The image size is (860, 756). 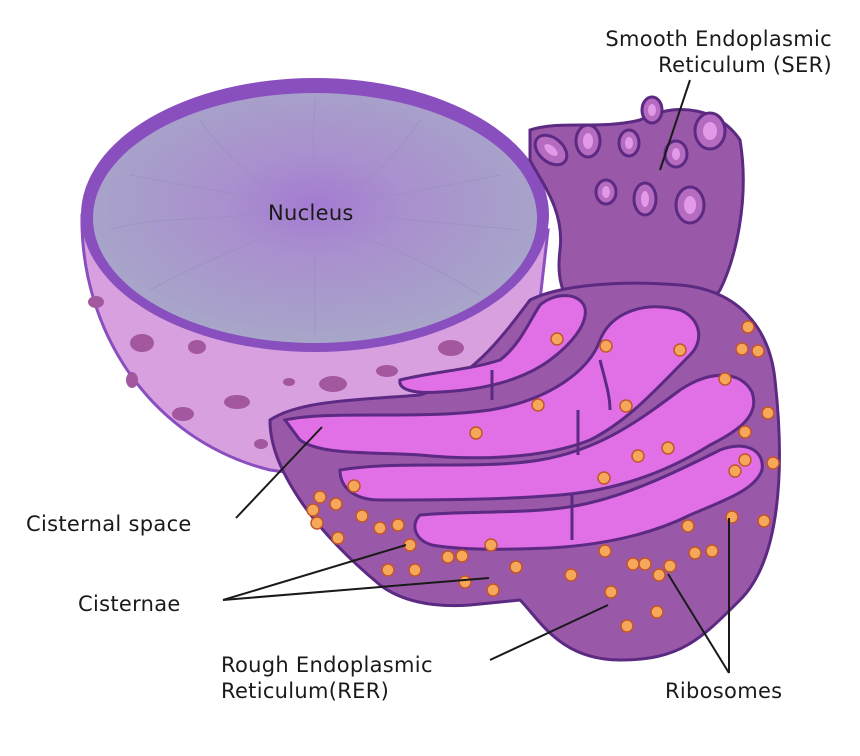 I want to click on ser-leader, so click(x=675, y=125).